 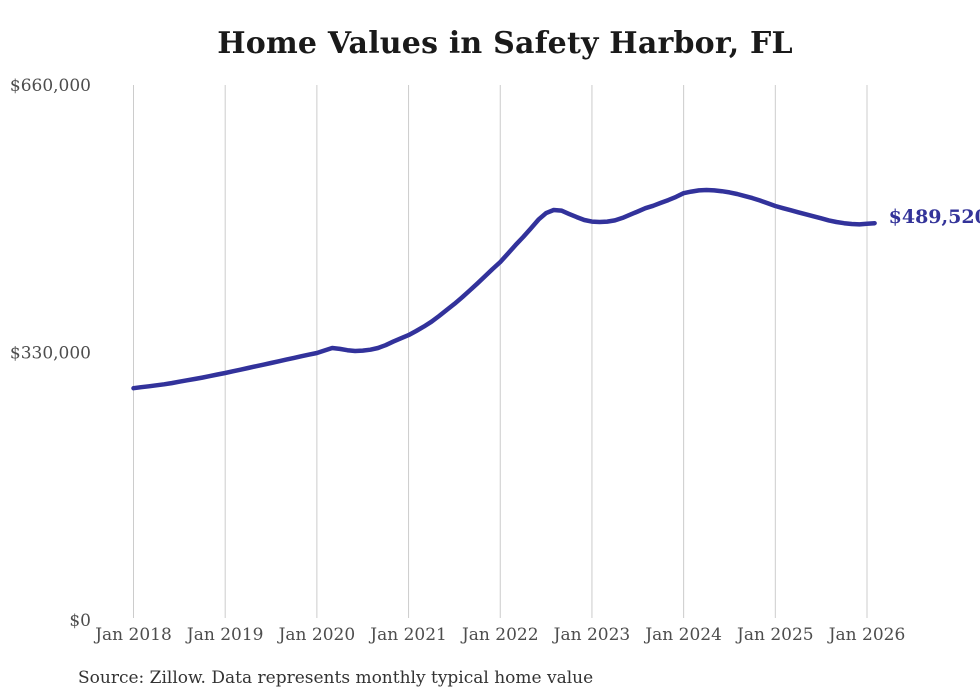 What do you see at coordinates (866, 635) in the screenshot?
I see `x-tick-label: Jan 2026` at bounding box center [866, 635].